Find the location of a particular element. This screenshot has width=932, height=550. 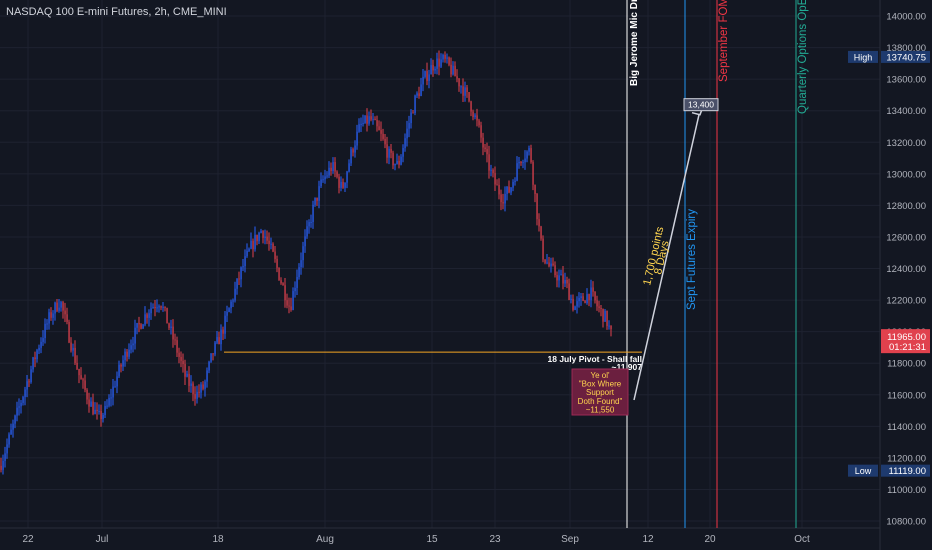

x-tick-label: Aug is located at coordinates (325, 539).